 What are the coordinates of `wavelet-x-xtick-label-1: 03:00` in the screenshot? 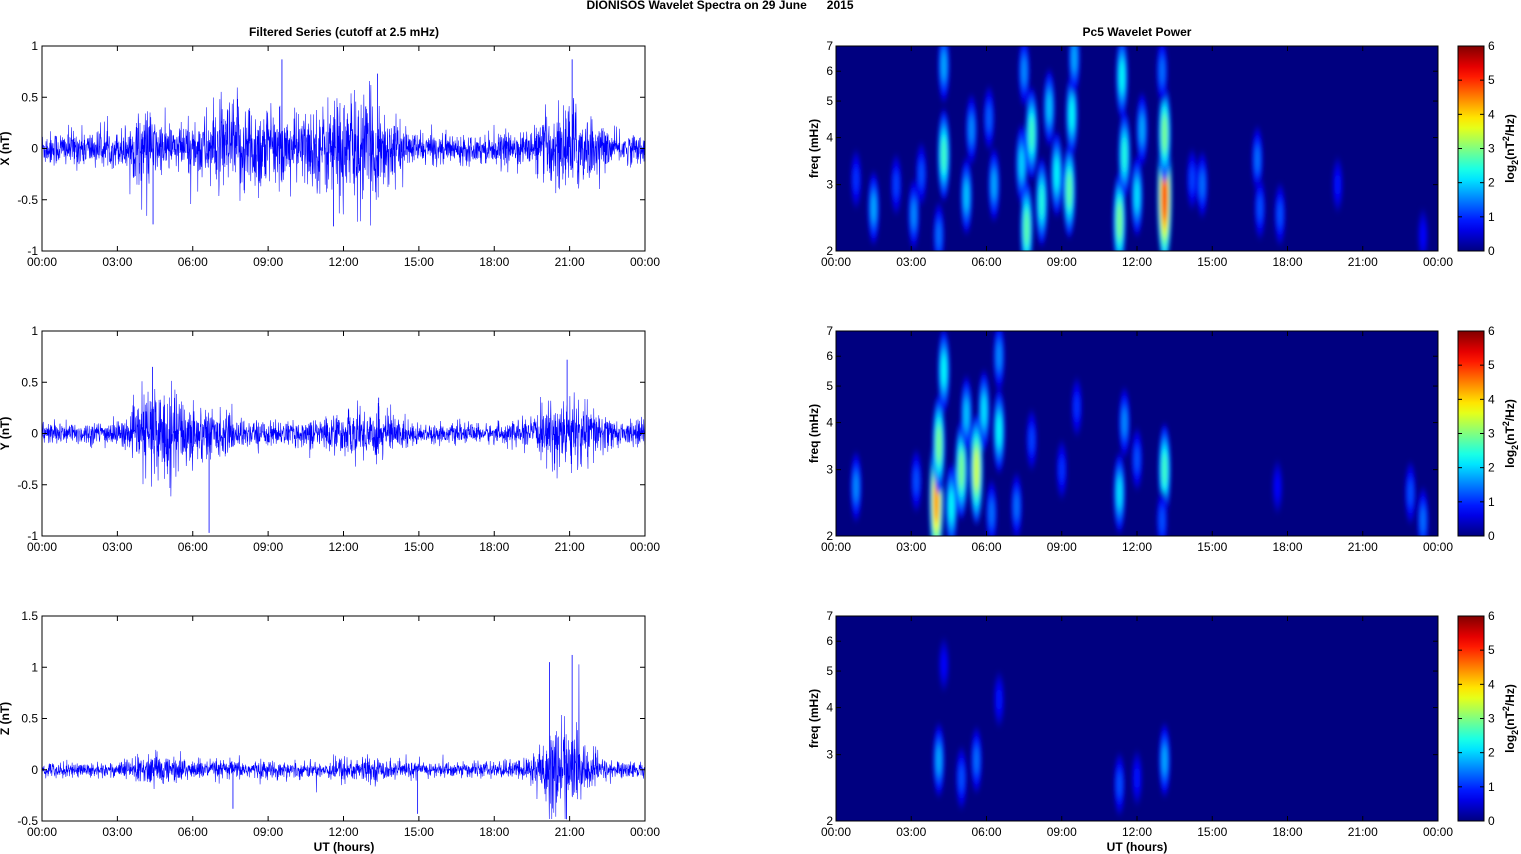 It's located at (911, 262).